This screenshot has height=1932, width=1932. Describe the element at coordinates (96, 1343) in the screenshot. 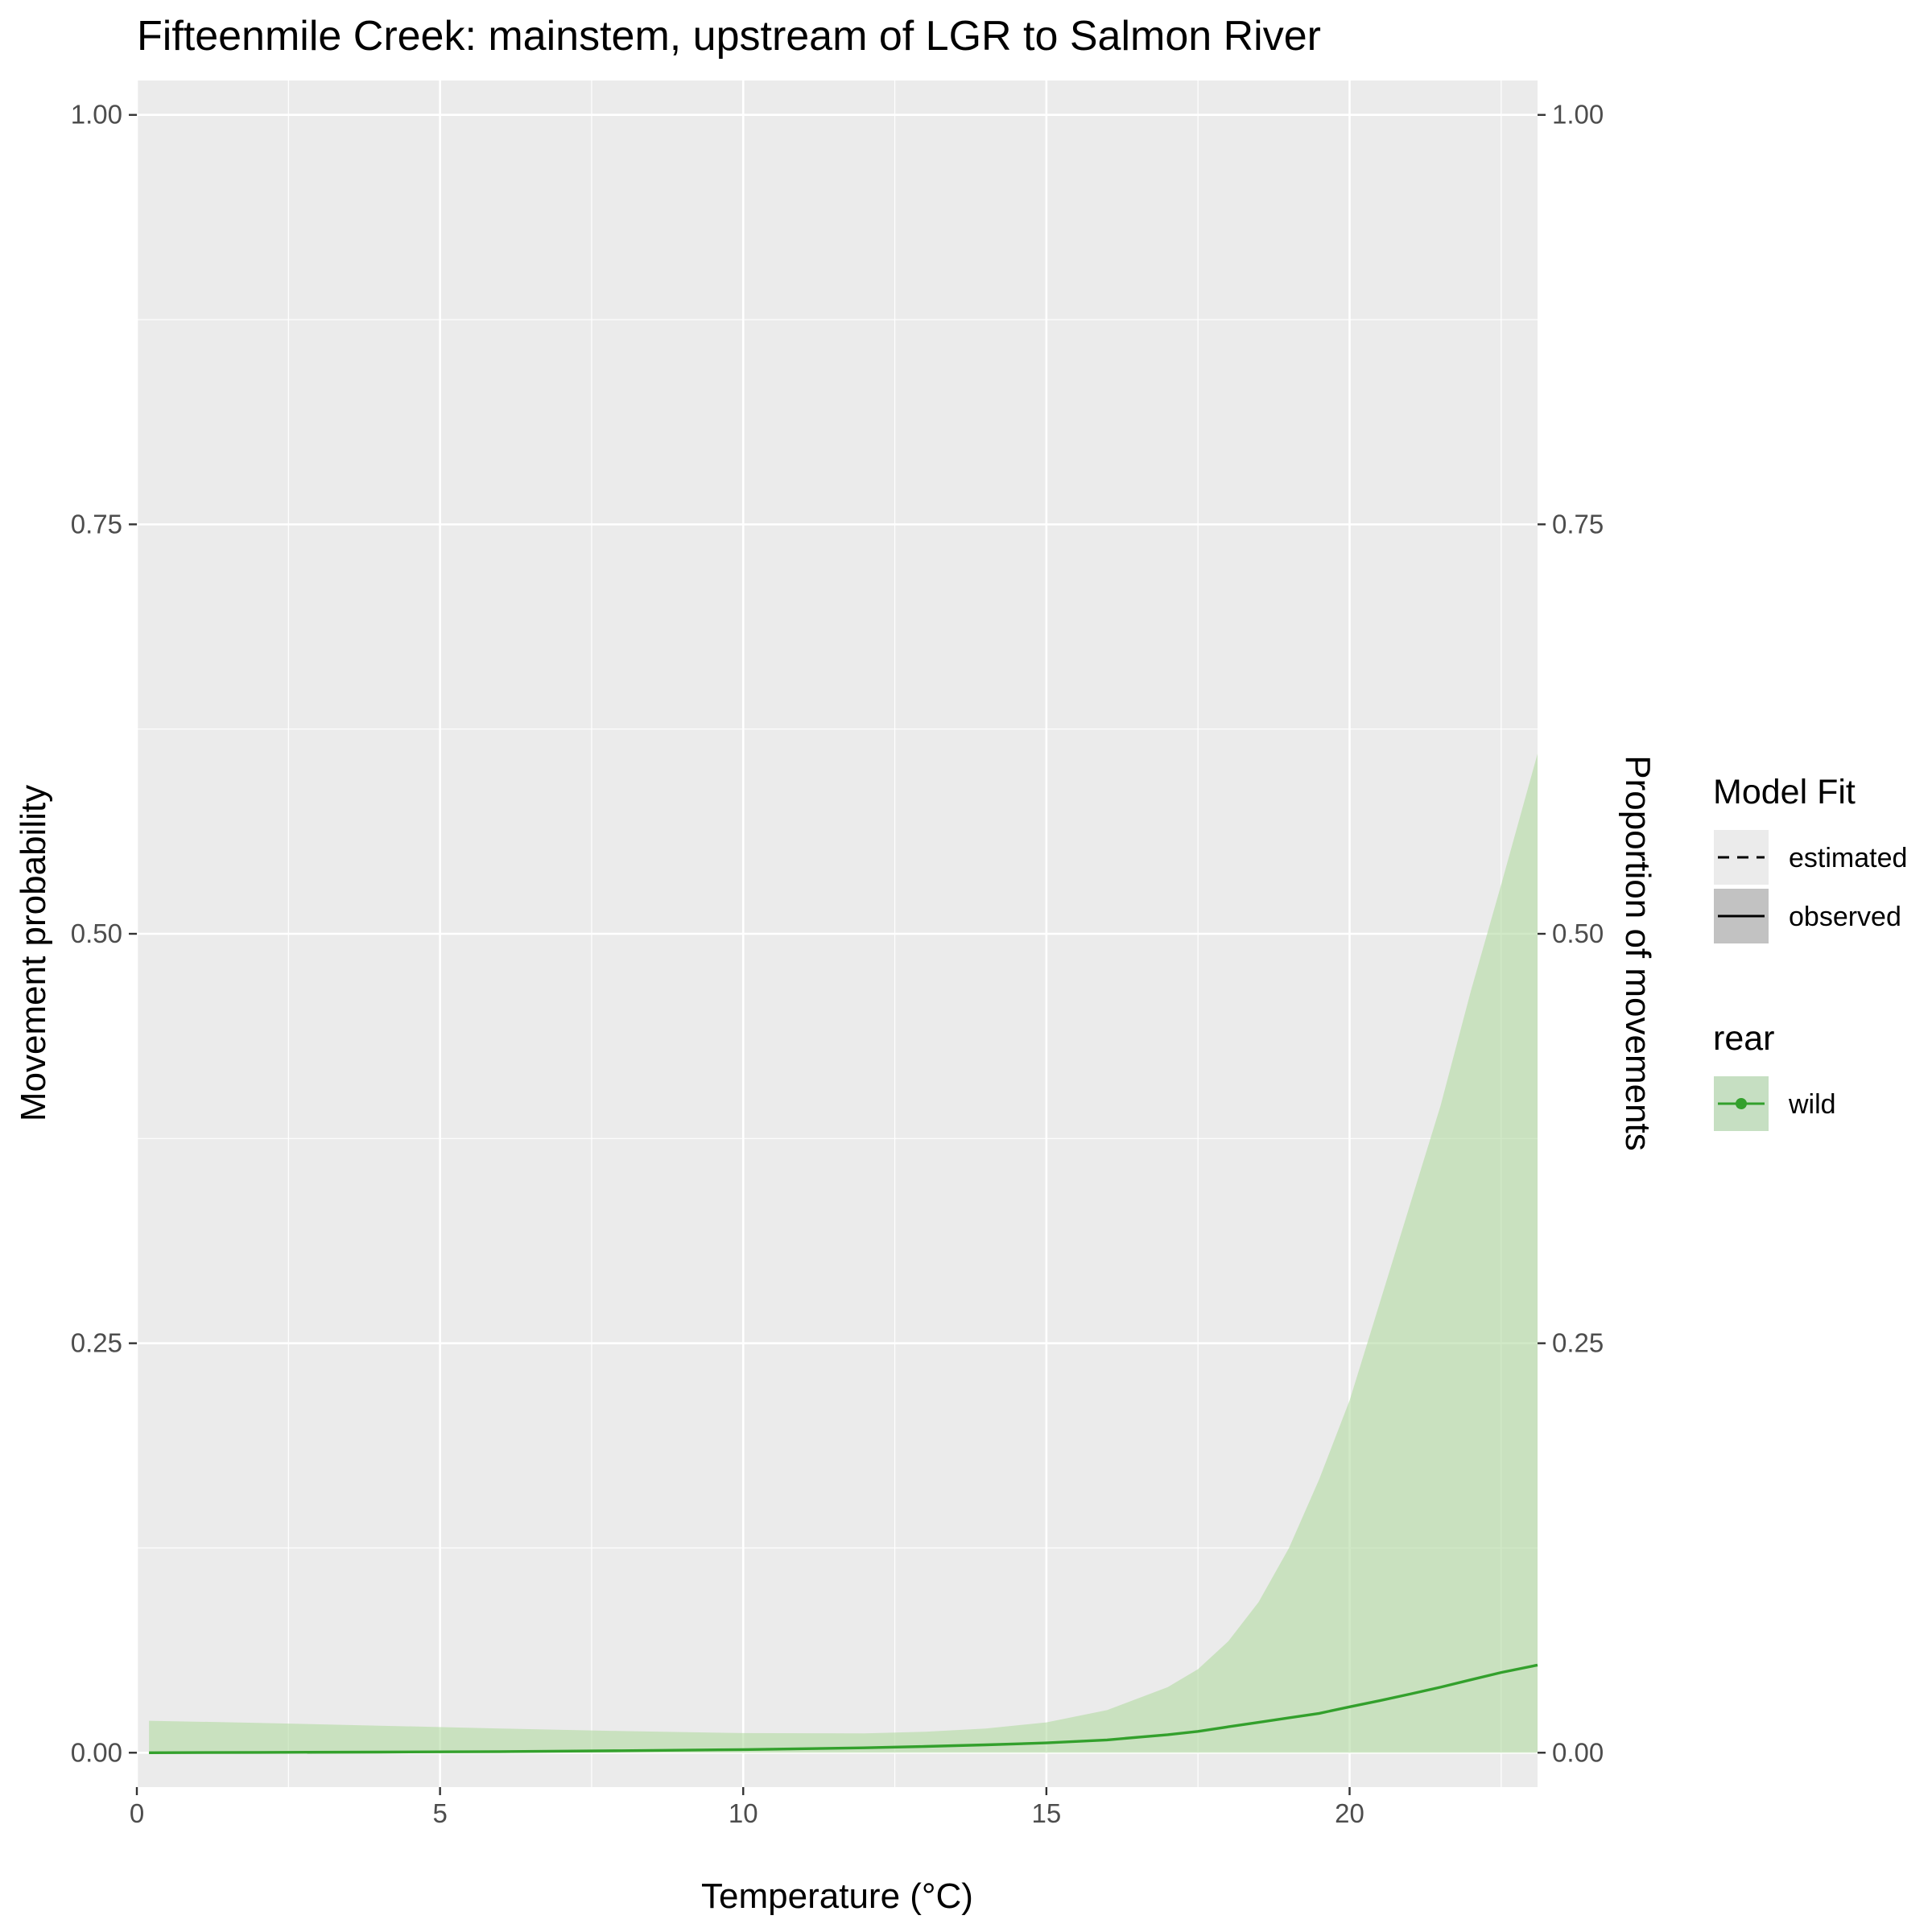

I see `y-tick-label-left: 0.25` at that location.